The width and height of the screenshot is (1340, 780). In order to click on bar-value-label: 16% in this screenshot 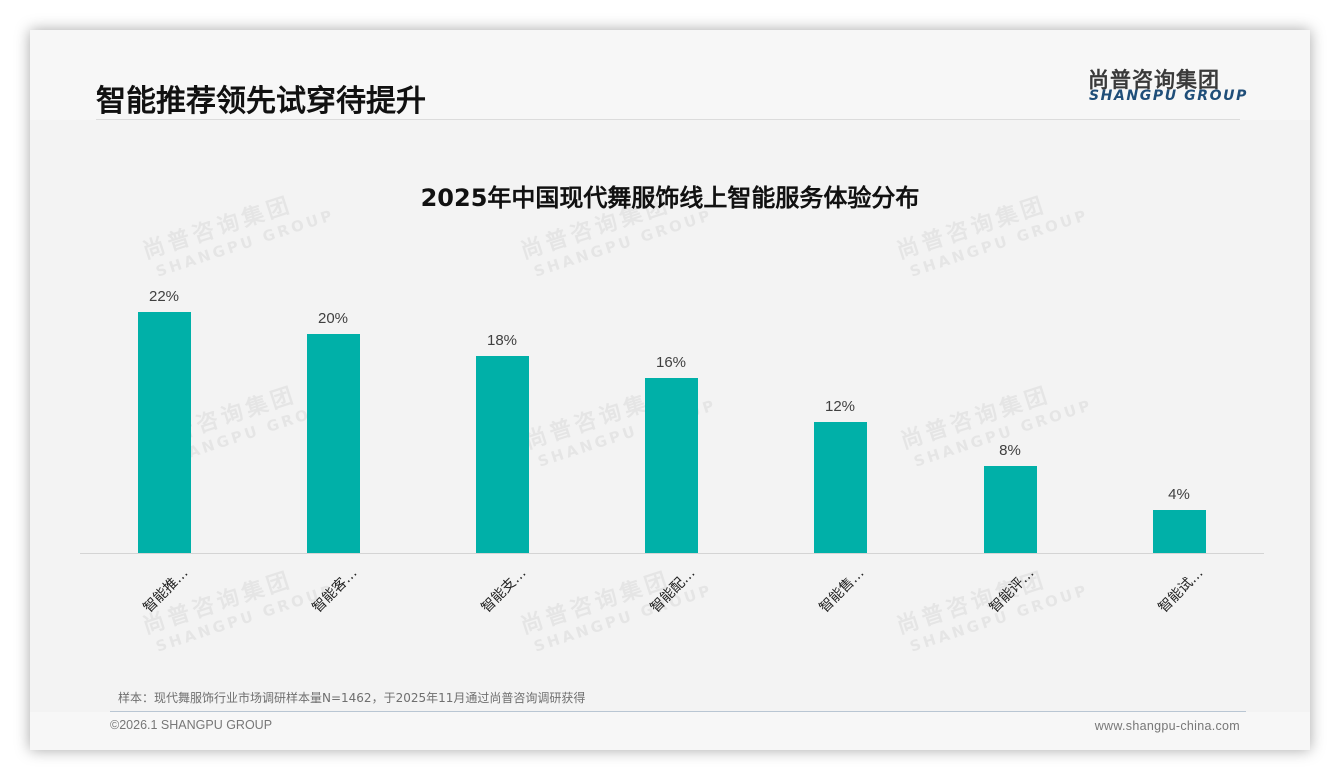, I will do `click(671, 362)`.